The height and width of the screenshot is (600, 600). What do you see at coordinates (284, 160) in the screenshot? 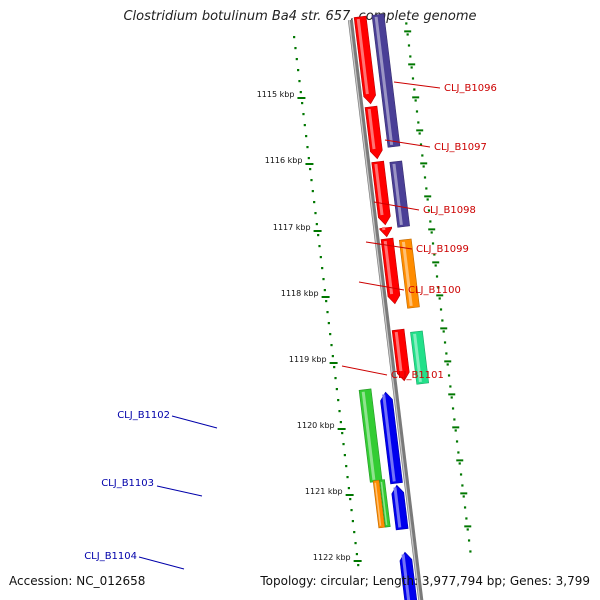
I see `ruler-label: 1116 kbp` at bounding box center [284, 160].